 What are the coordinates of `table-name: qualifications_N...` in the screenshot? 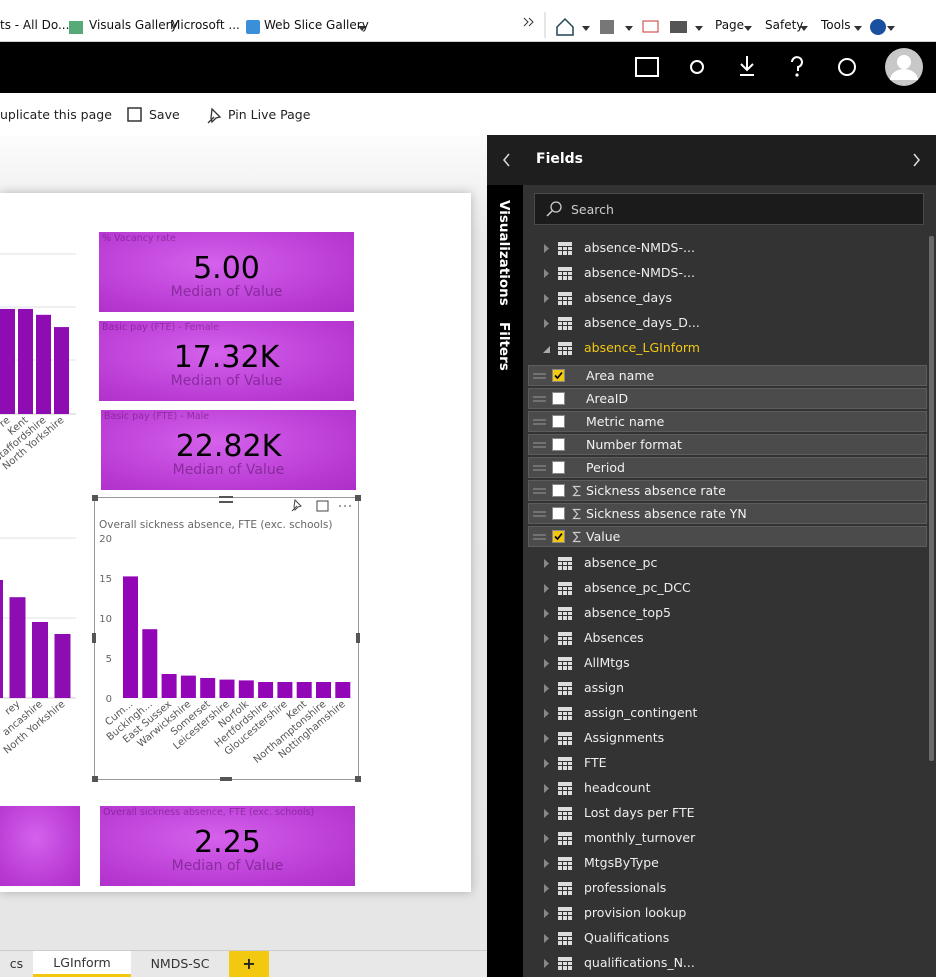 It's located at (639, 962).